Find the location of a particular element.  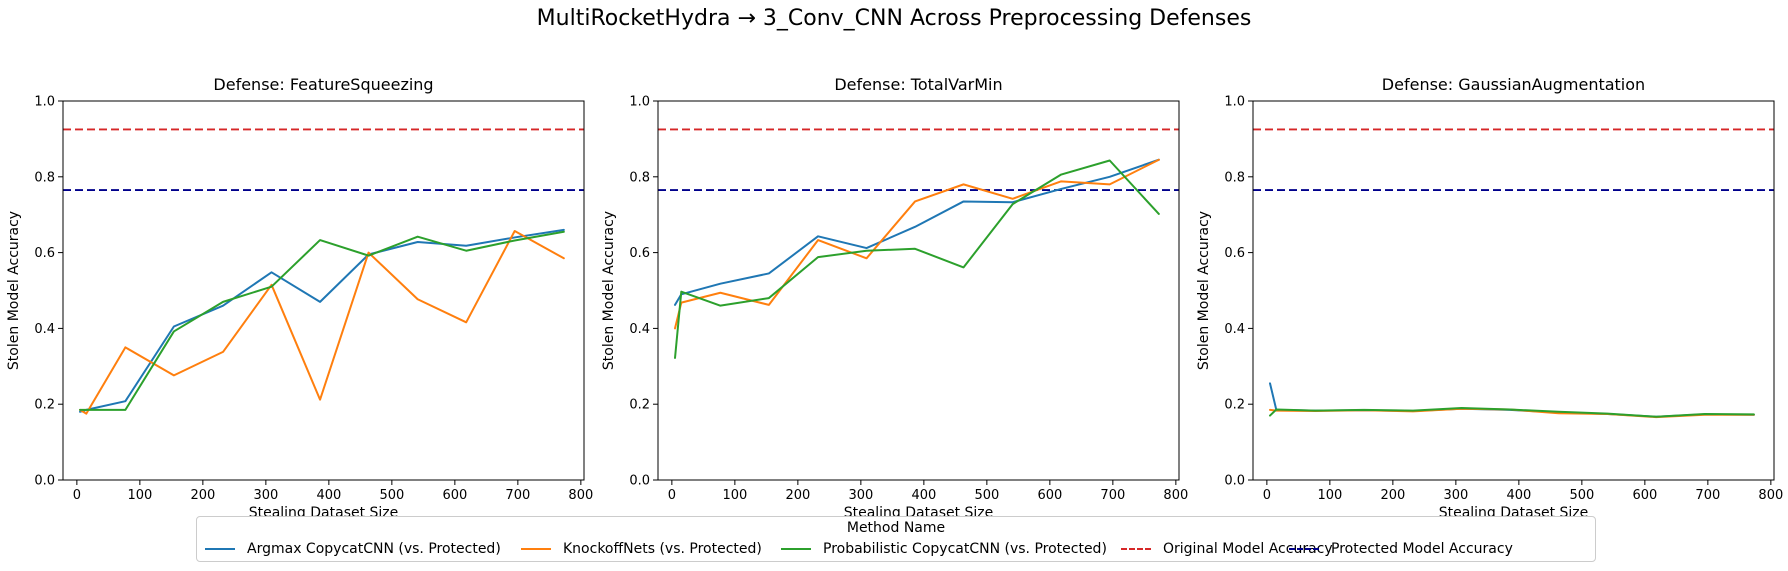

legend-label: Original Model Accuracy is located at coordinates (1248, 549).